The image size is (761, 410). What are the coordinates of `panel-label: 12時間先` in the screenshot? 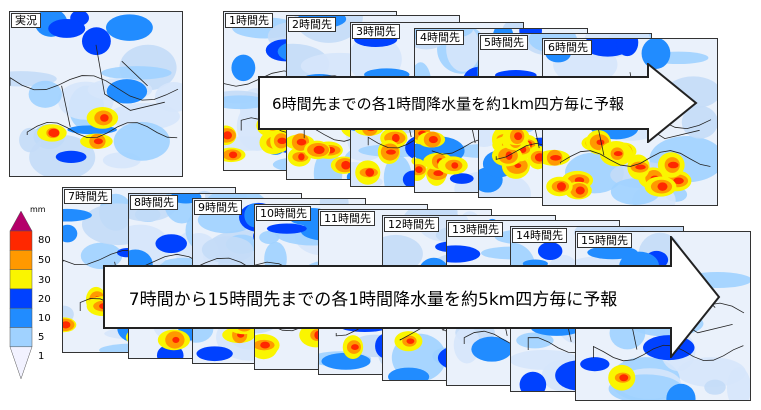 It's located at (411, 224).